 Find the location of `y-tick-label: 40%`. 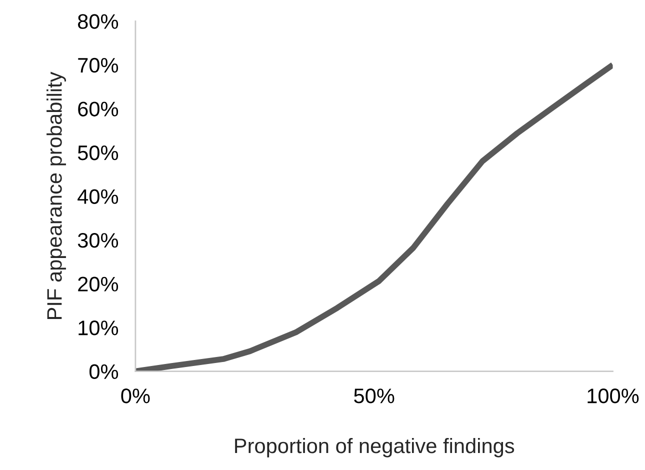

y-tick-label: 40% is located at coordinates (98, 196).